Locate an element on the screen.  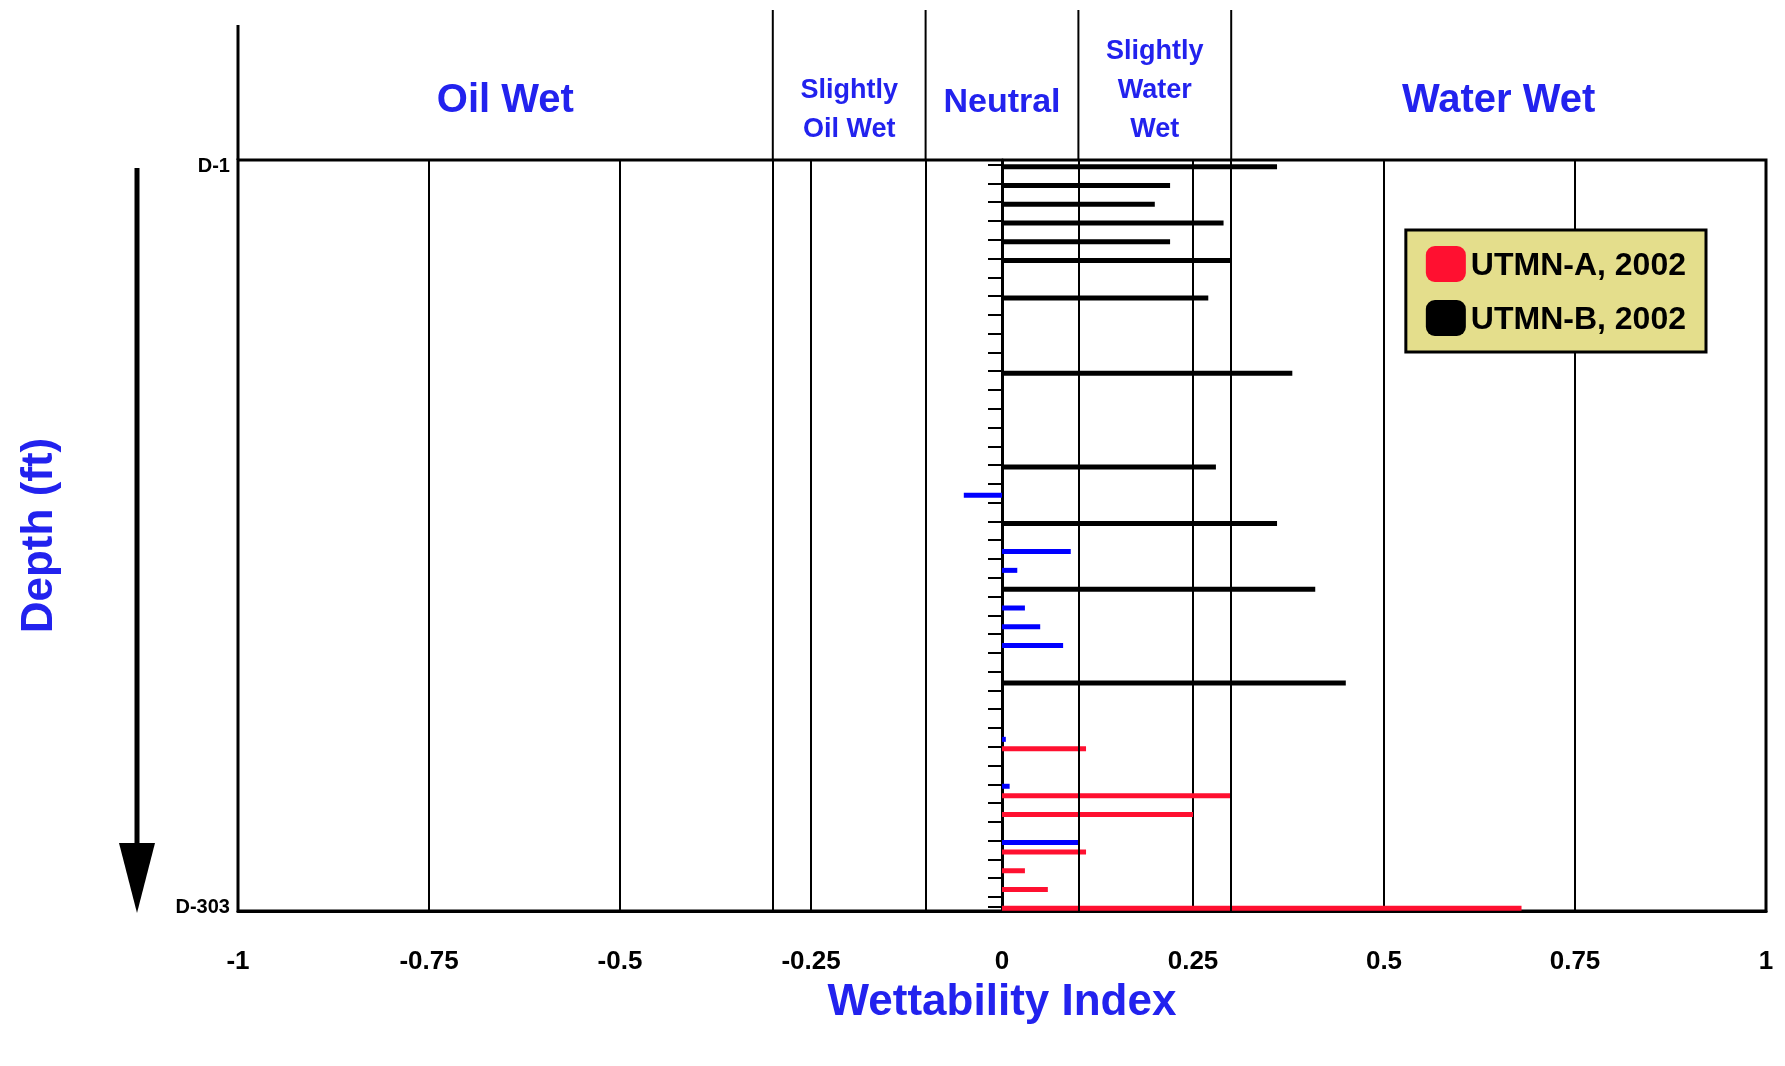
x-tick-label: 0.25 is located at coordinates (1193, 960).